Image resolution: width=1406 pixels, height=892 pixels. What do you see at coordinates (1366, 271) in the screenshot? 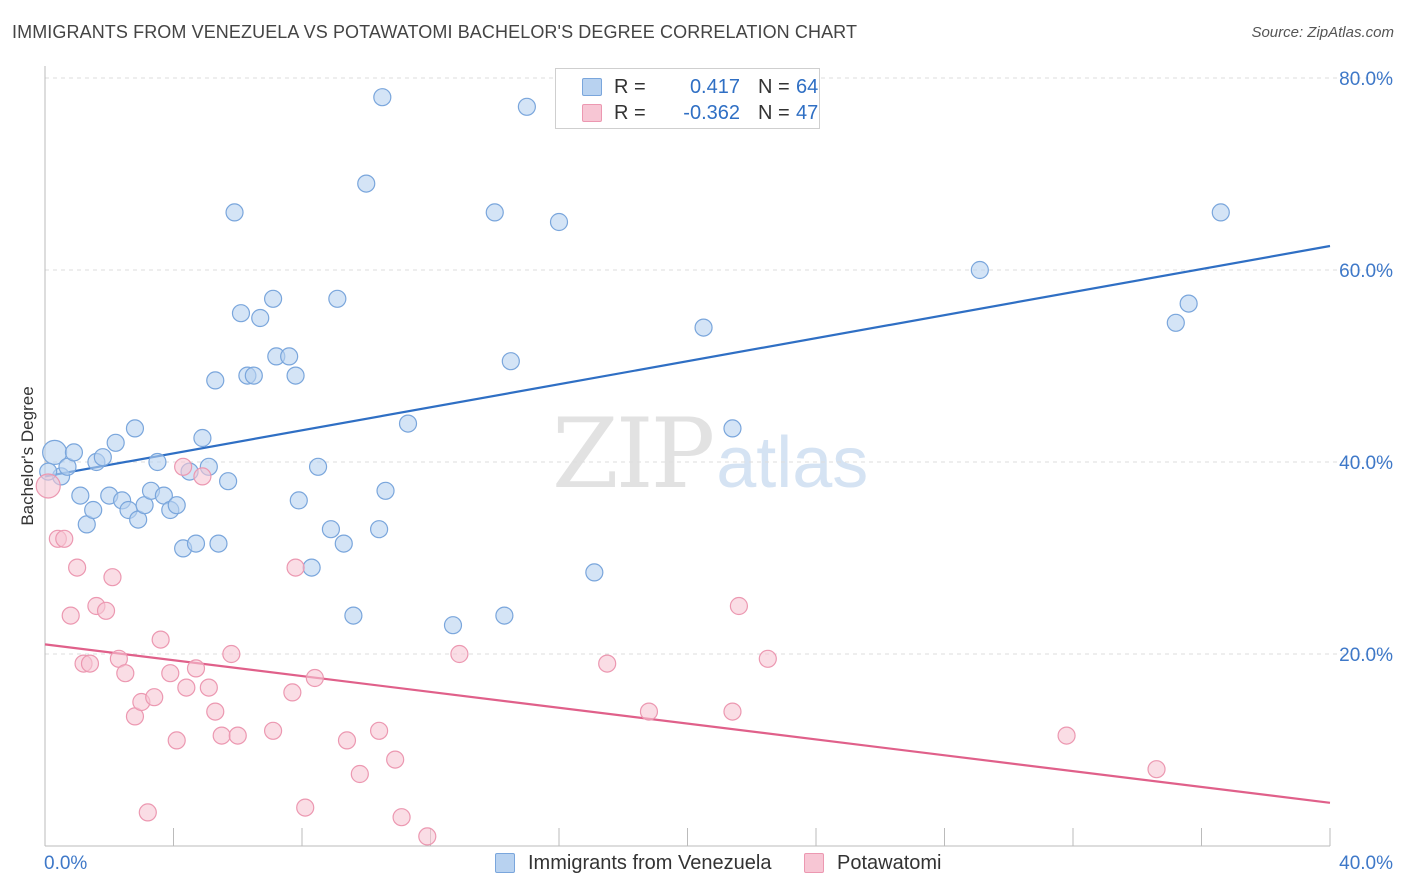
I see `y-tick-label: 60.0%` at bounding box center [1366, 271].